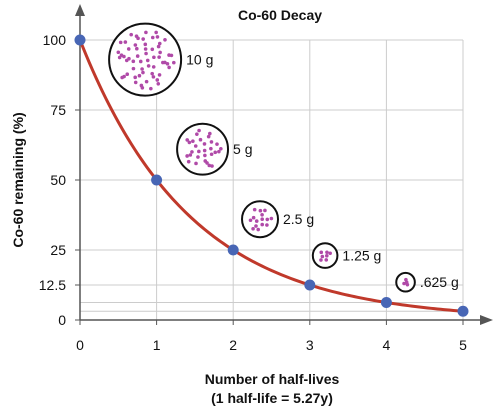 The width and height of the screenshot is (499, 410). I want to click on y-tick-label: 25, so click(58, 250).